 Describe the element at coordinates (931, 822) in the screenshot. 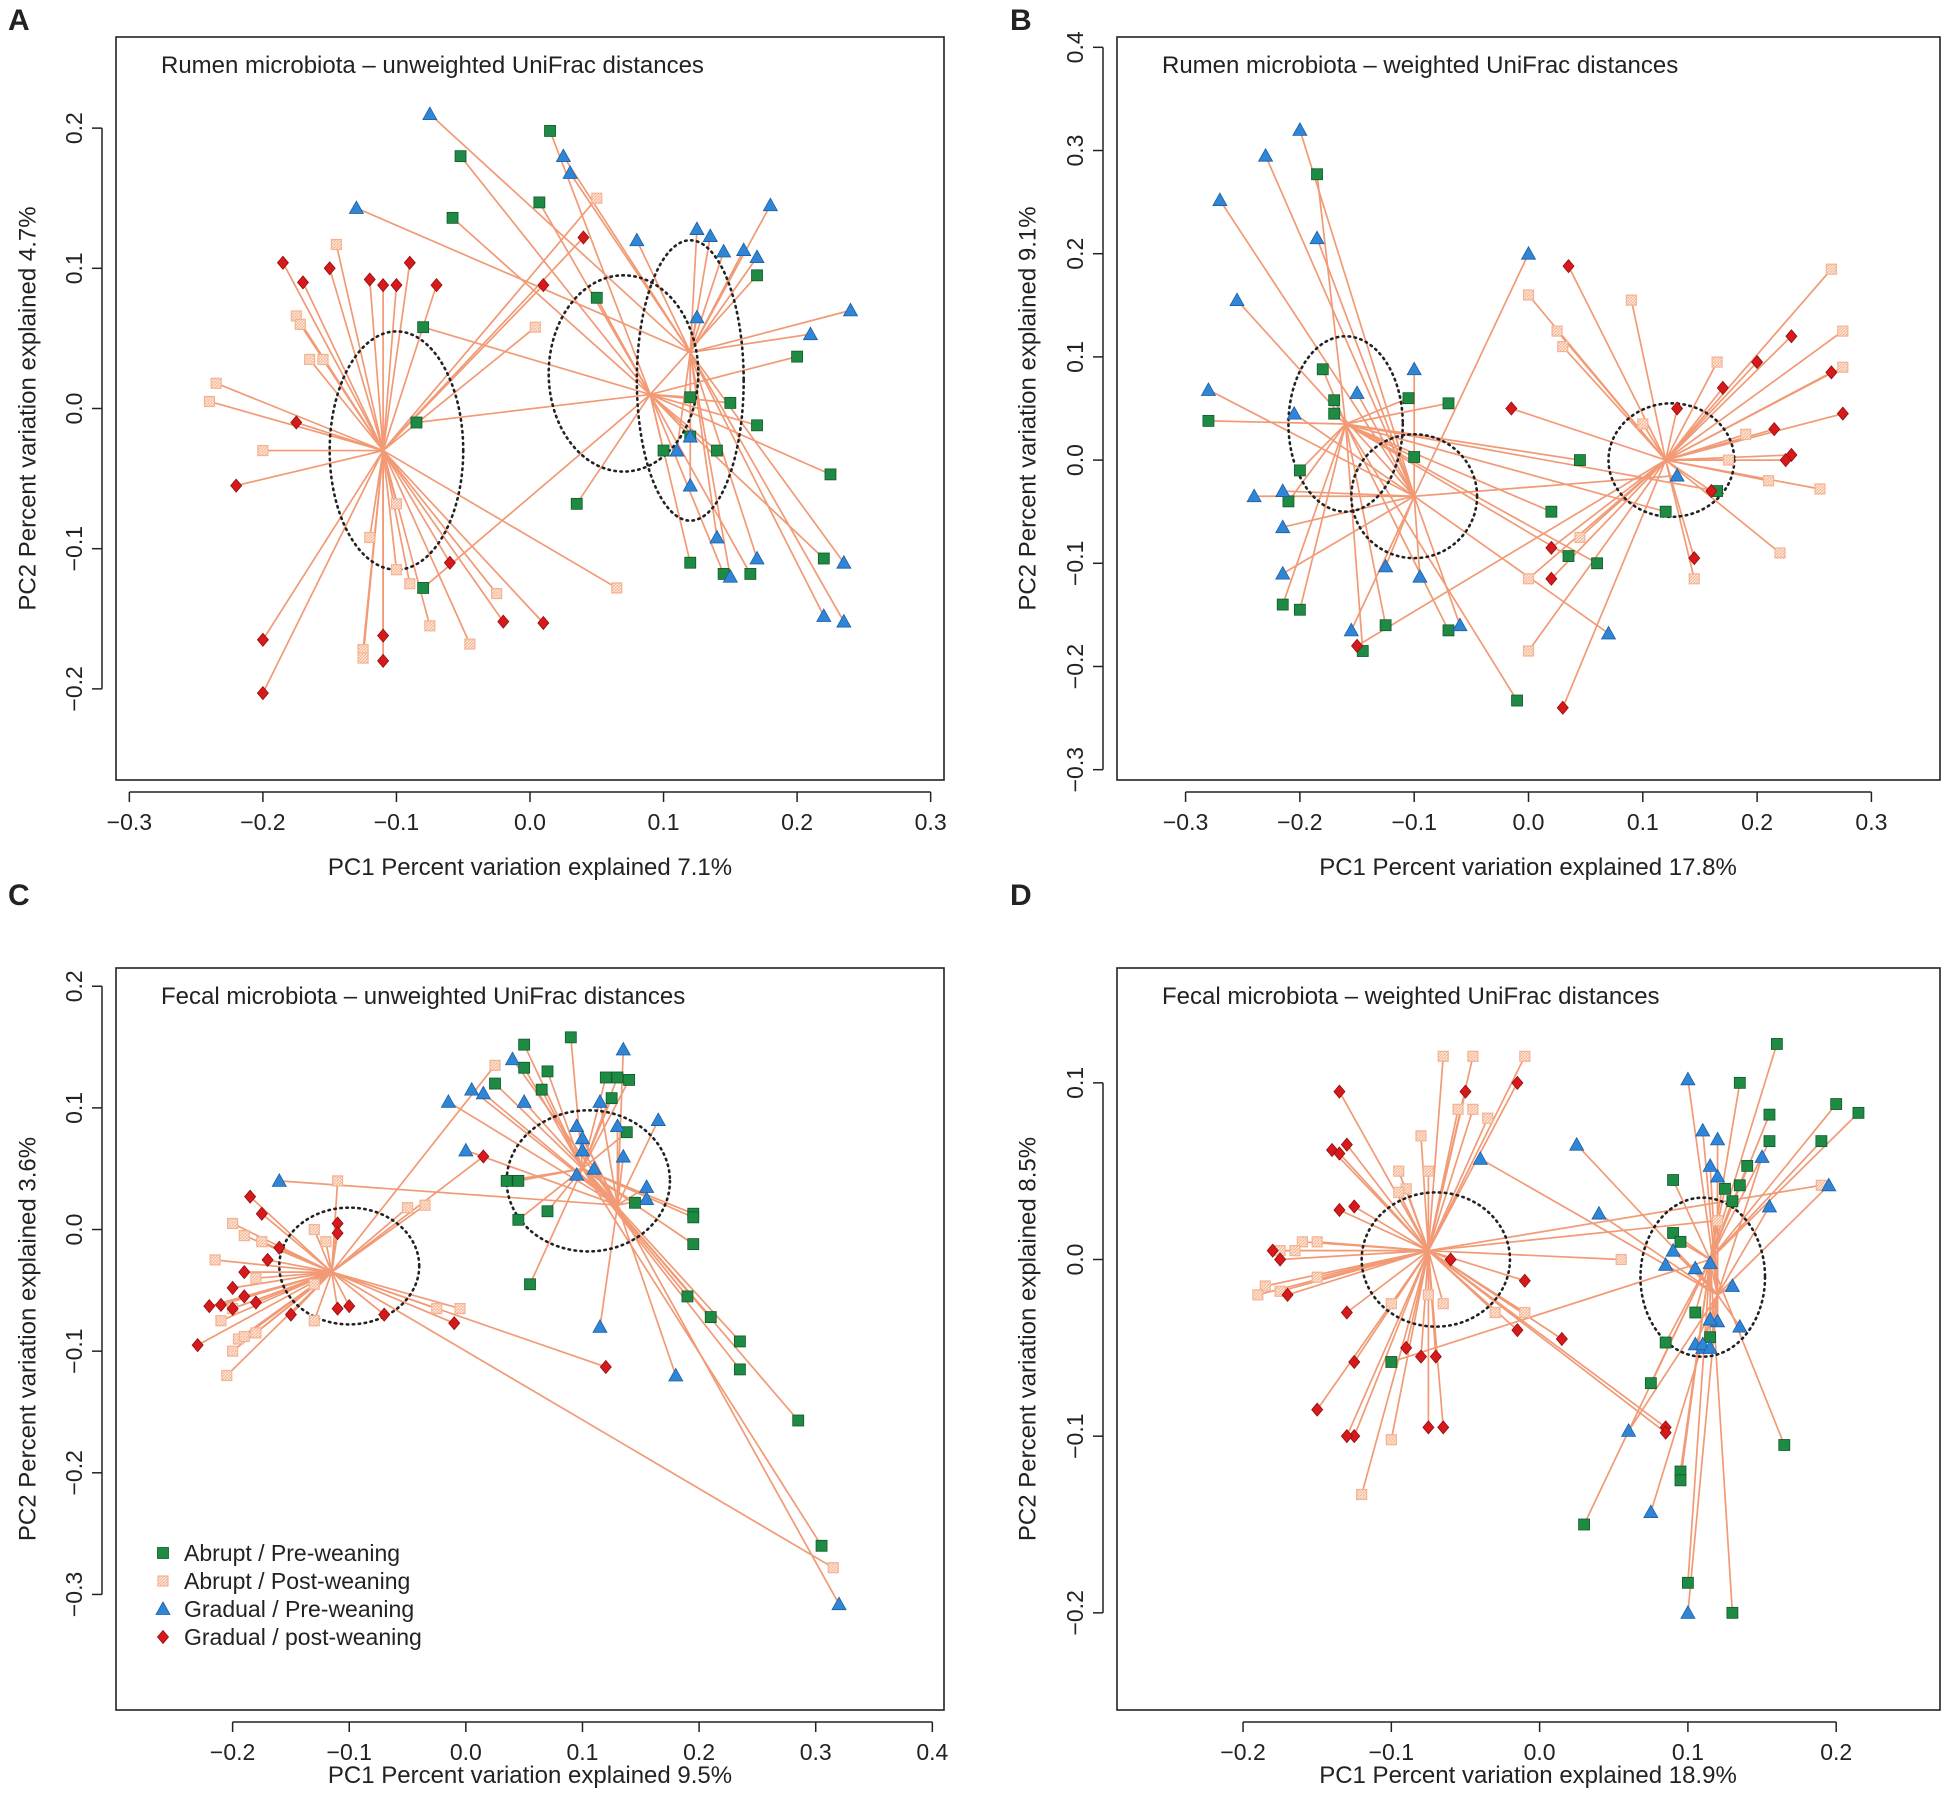

I see `x-tick-label: 0.3` at that location.